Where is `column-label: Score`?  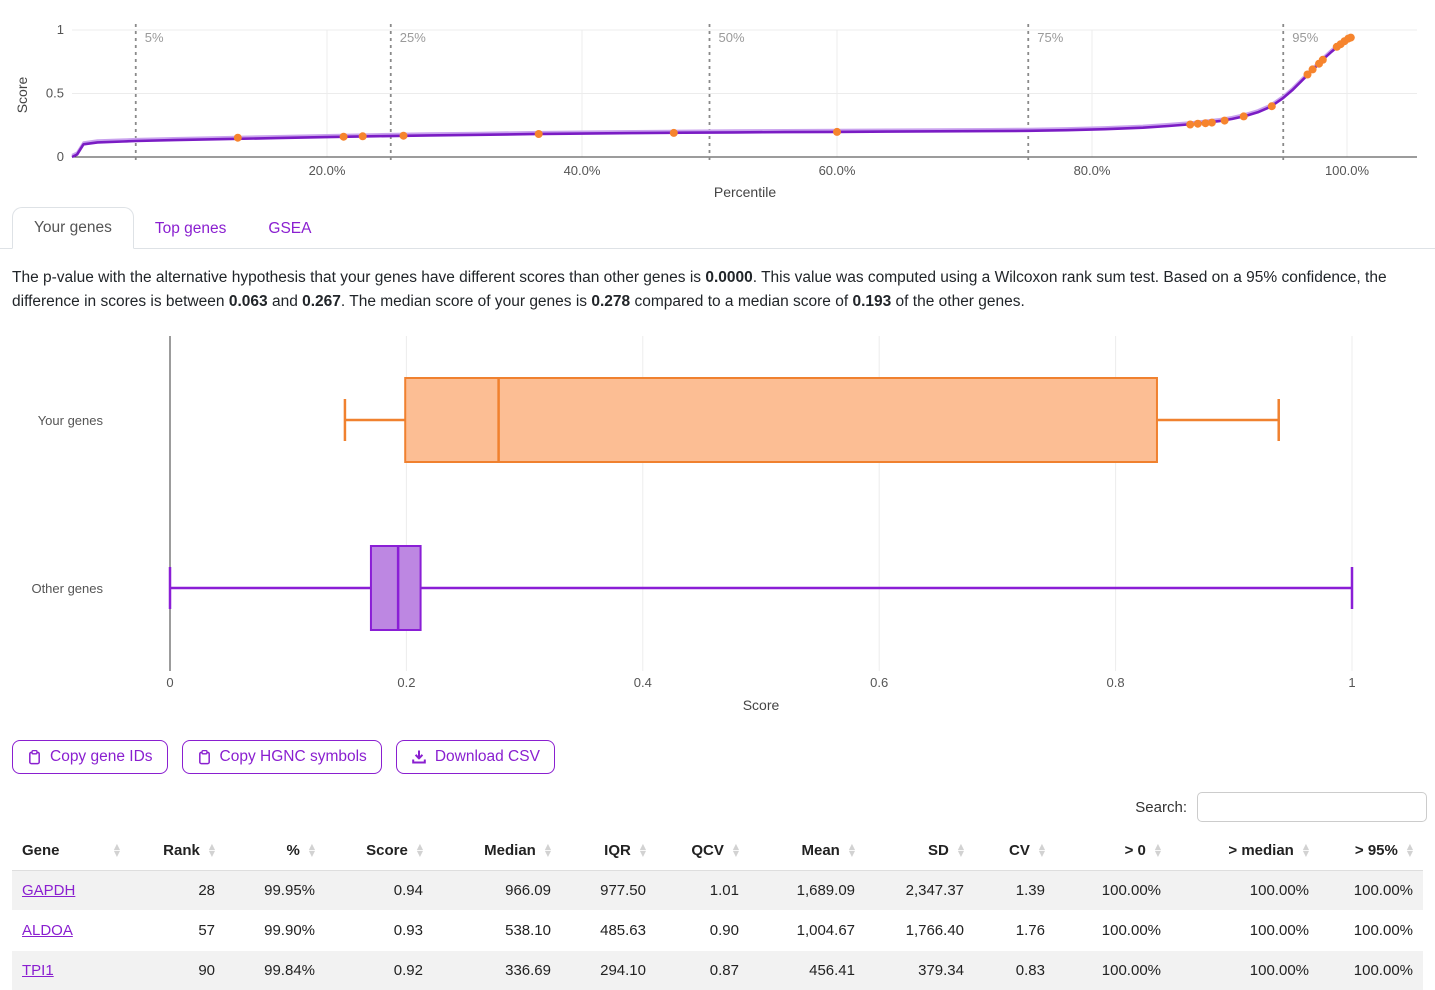
column-label: Score is located at coordinates (387, 851).